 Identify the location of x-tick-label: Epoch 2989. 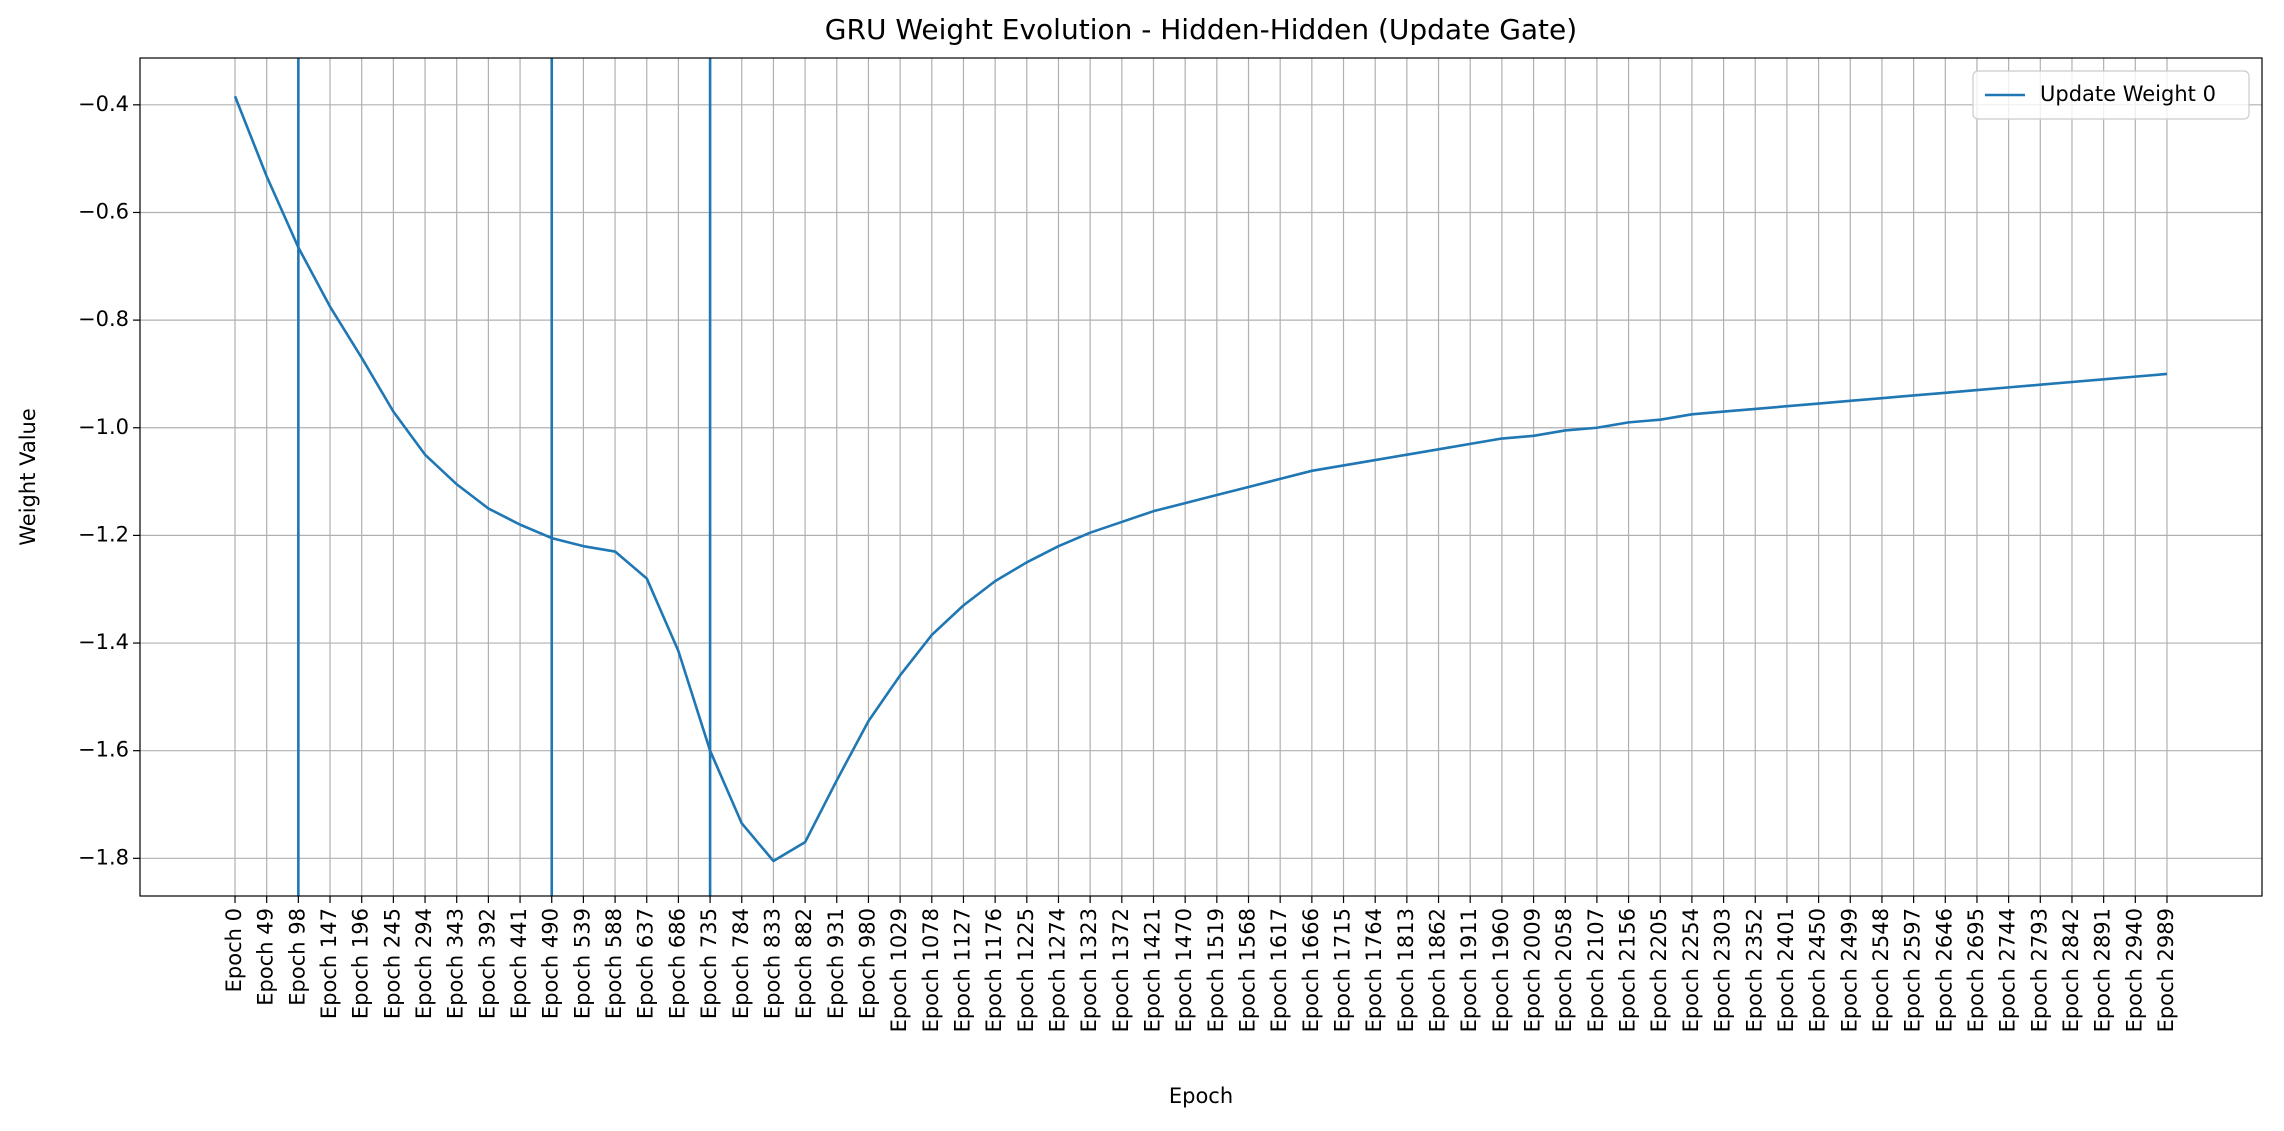
(2166, 970).